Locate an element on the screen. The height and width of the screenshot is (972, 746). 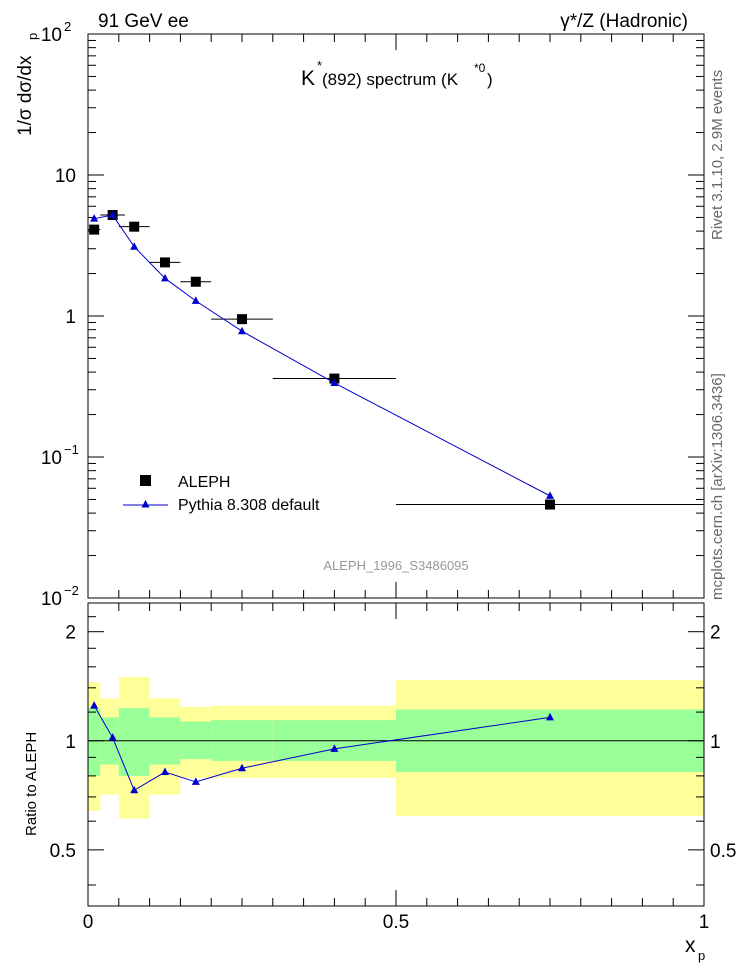
legend-data-marker is located at coordinates (145, 480).